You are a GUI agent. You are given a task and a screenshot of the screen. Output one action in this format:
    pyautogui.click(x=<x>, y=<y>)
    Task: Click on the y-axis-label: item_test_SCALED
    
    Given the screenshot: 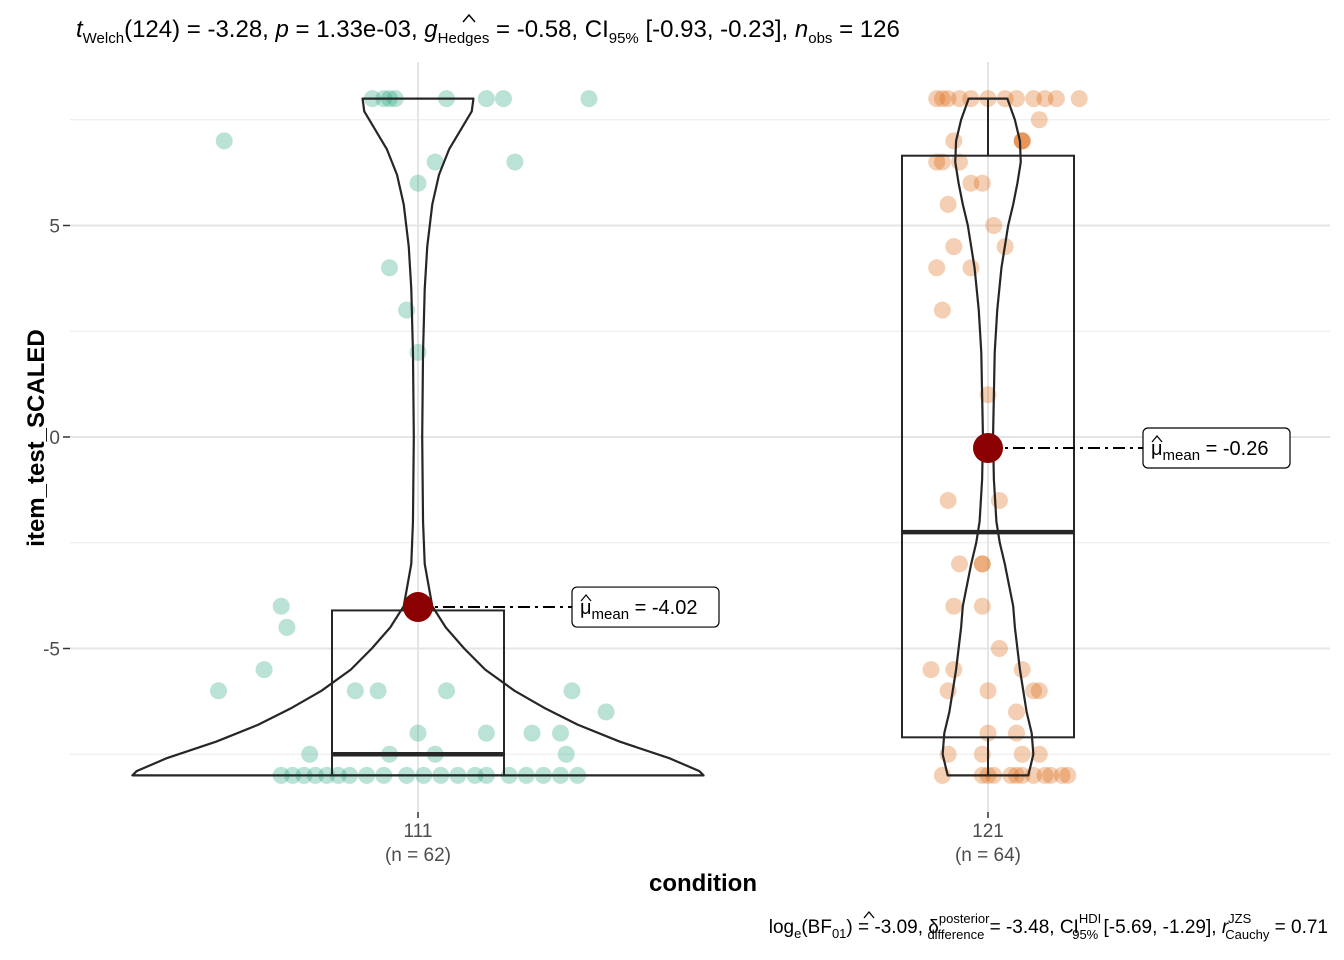 What is the action you would take?
    pyautogui.click(x=36, y=437)
    